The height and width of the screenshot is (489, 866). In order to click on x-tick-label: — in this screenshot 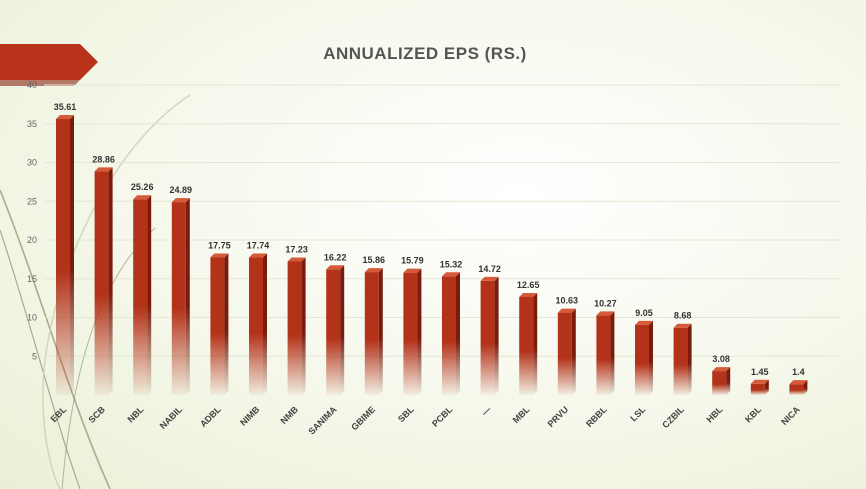, I will do `click(486, 410)`.